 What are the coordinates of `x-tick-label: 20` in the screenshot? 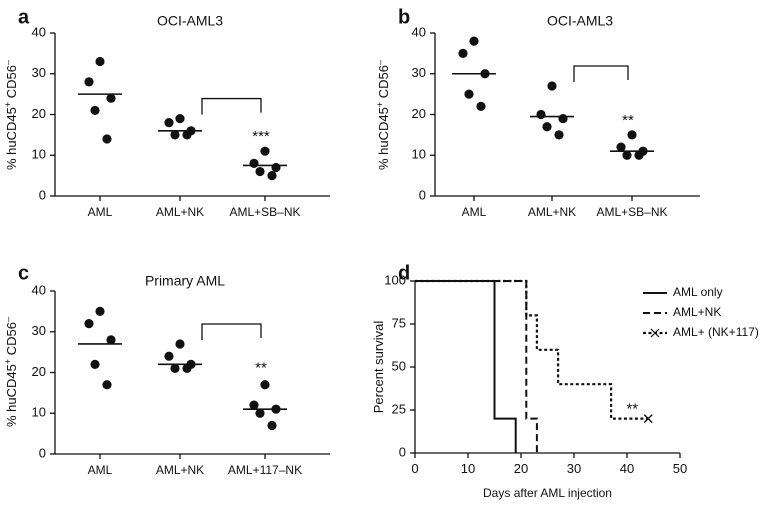 It's located at (521, 468).